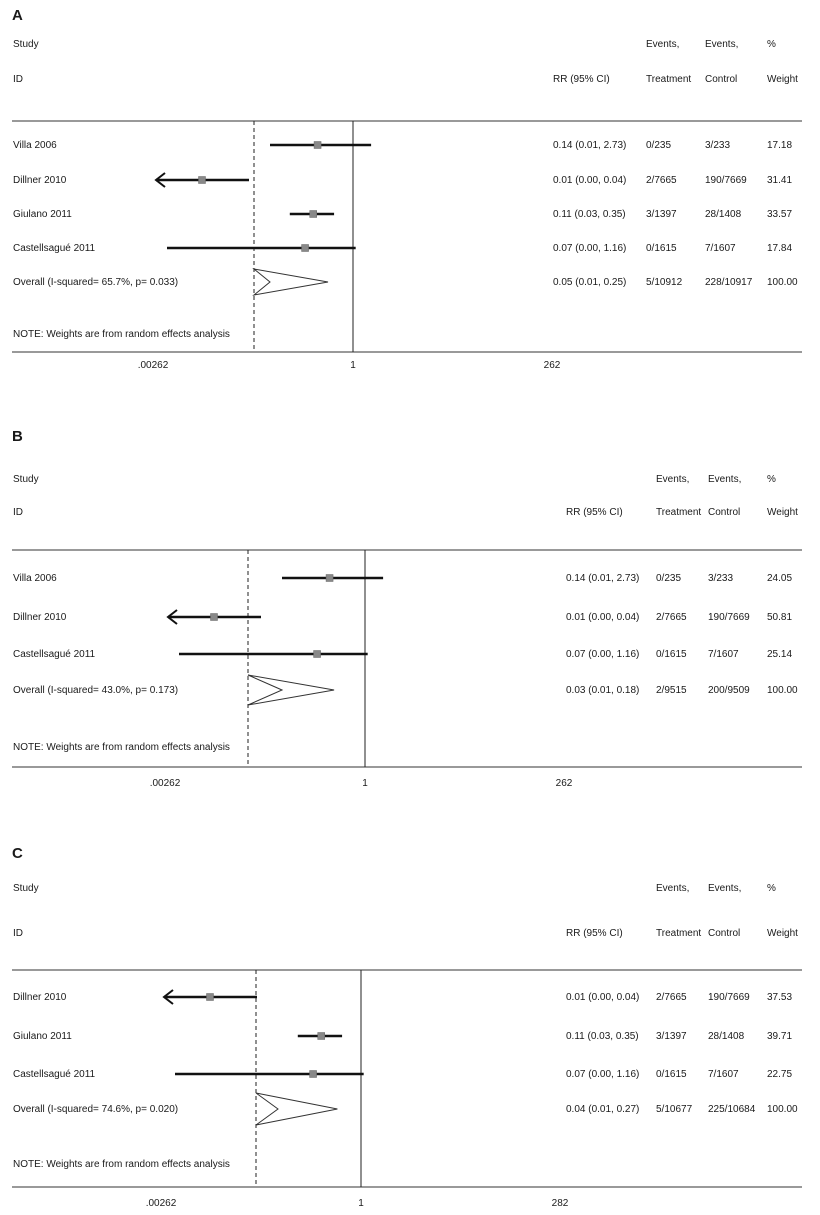 Image resolution: width=820 pixels, height=1215 pixels. What do you see at coordinates (17, 436) in the screenshot?
I see `panel-label: B` at bounding box center [17, 436].